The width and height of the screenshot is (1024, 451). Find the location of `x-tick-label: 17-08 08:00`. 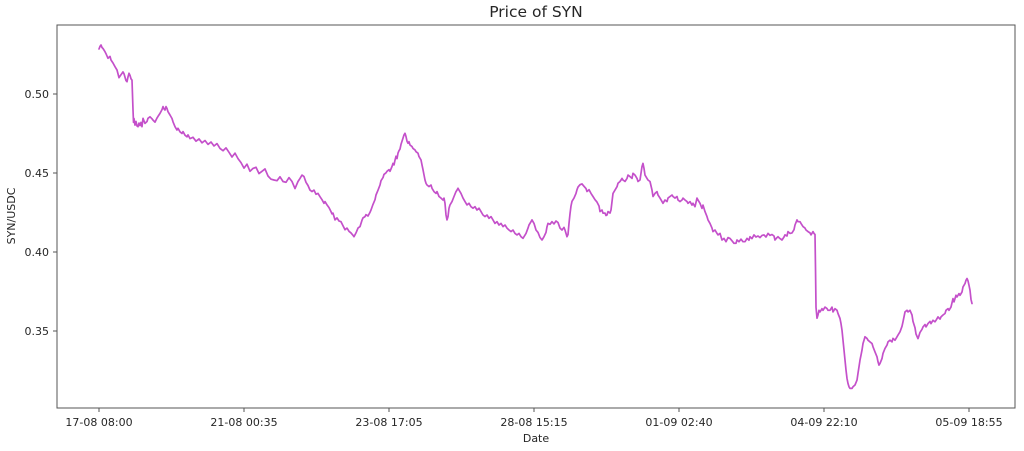

x-tick-label: 17-08 08:00 is located at coordinates (98, 422).